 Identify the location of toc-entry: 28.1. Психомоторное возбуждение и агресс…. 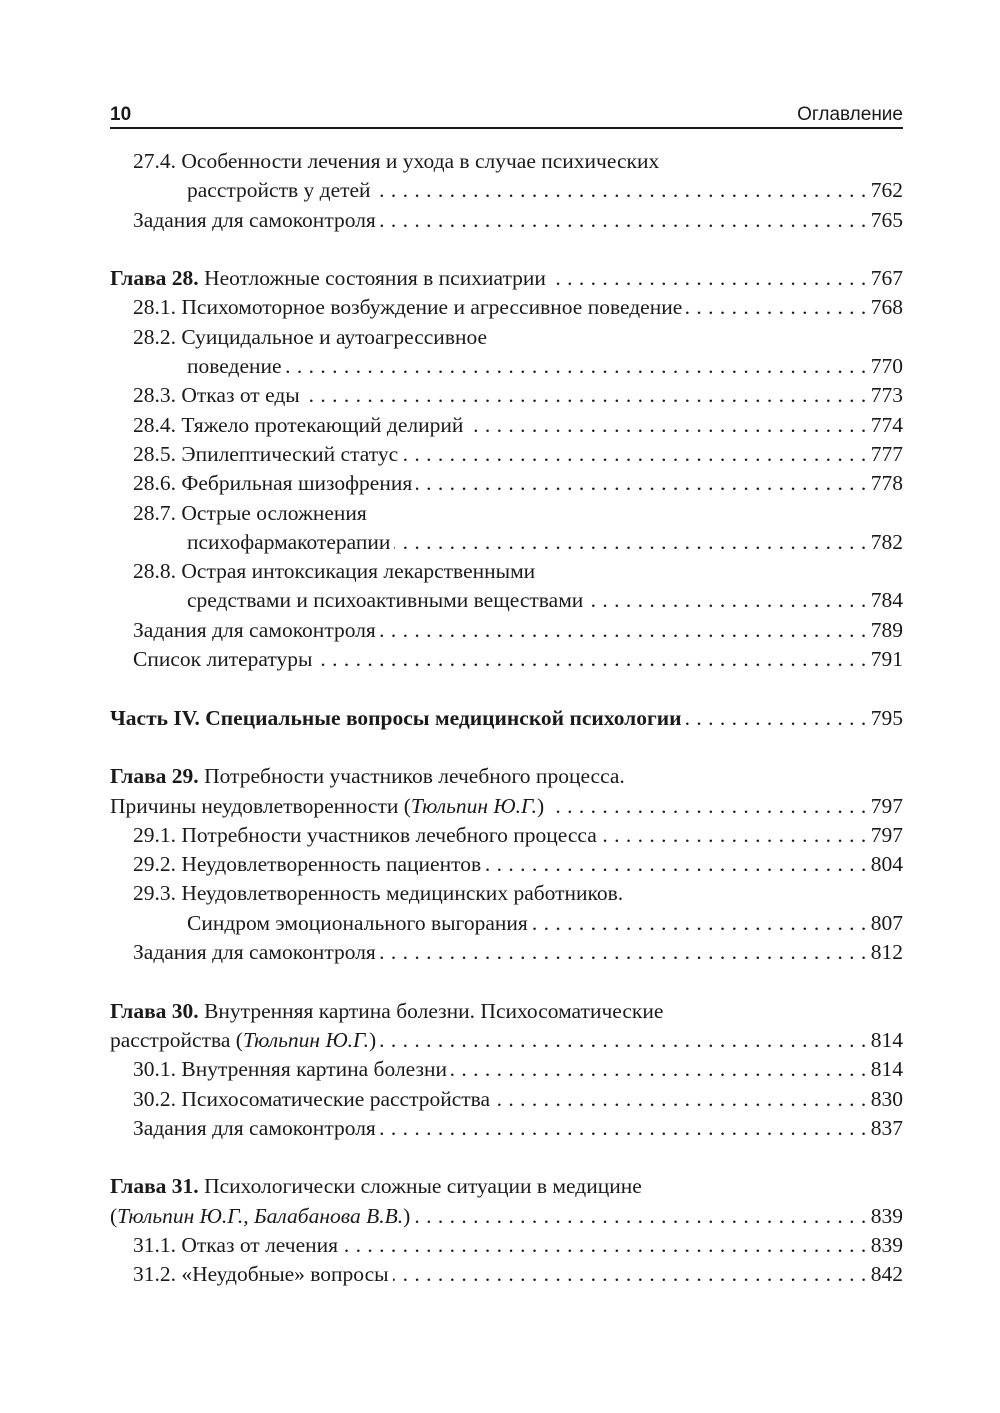
(506, 307).